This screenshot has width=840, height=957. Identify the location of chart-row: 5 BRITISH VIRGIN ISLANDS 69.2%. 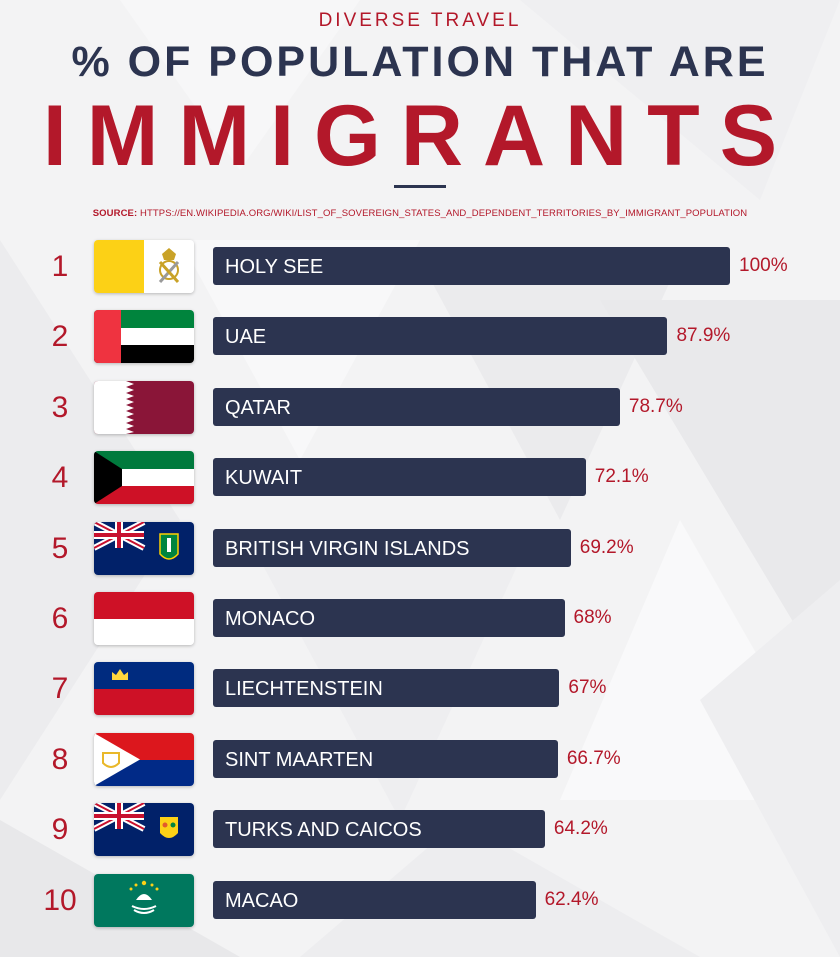
(420, 548).